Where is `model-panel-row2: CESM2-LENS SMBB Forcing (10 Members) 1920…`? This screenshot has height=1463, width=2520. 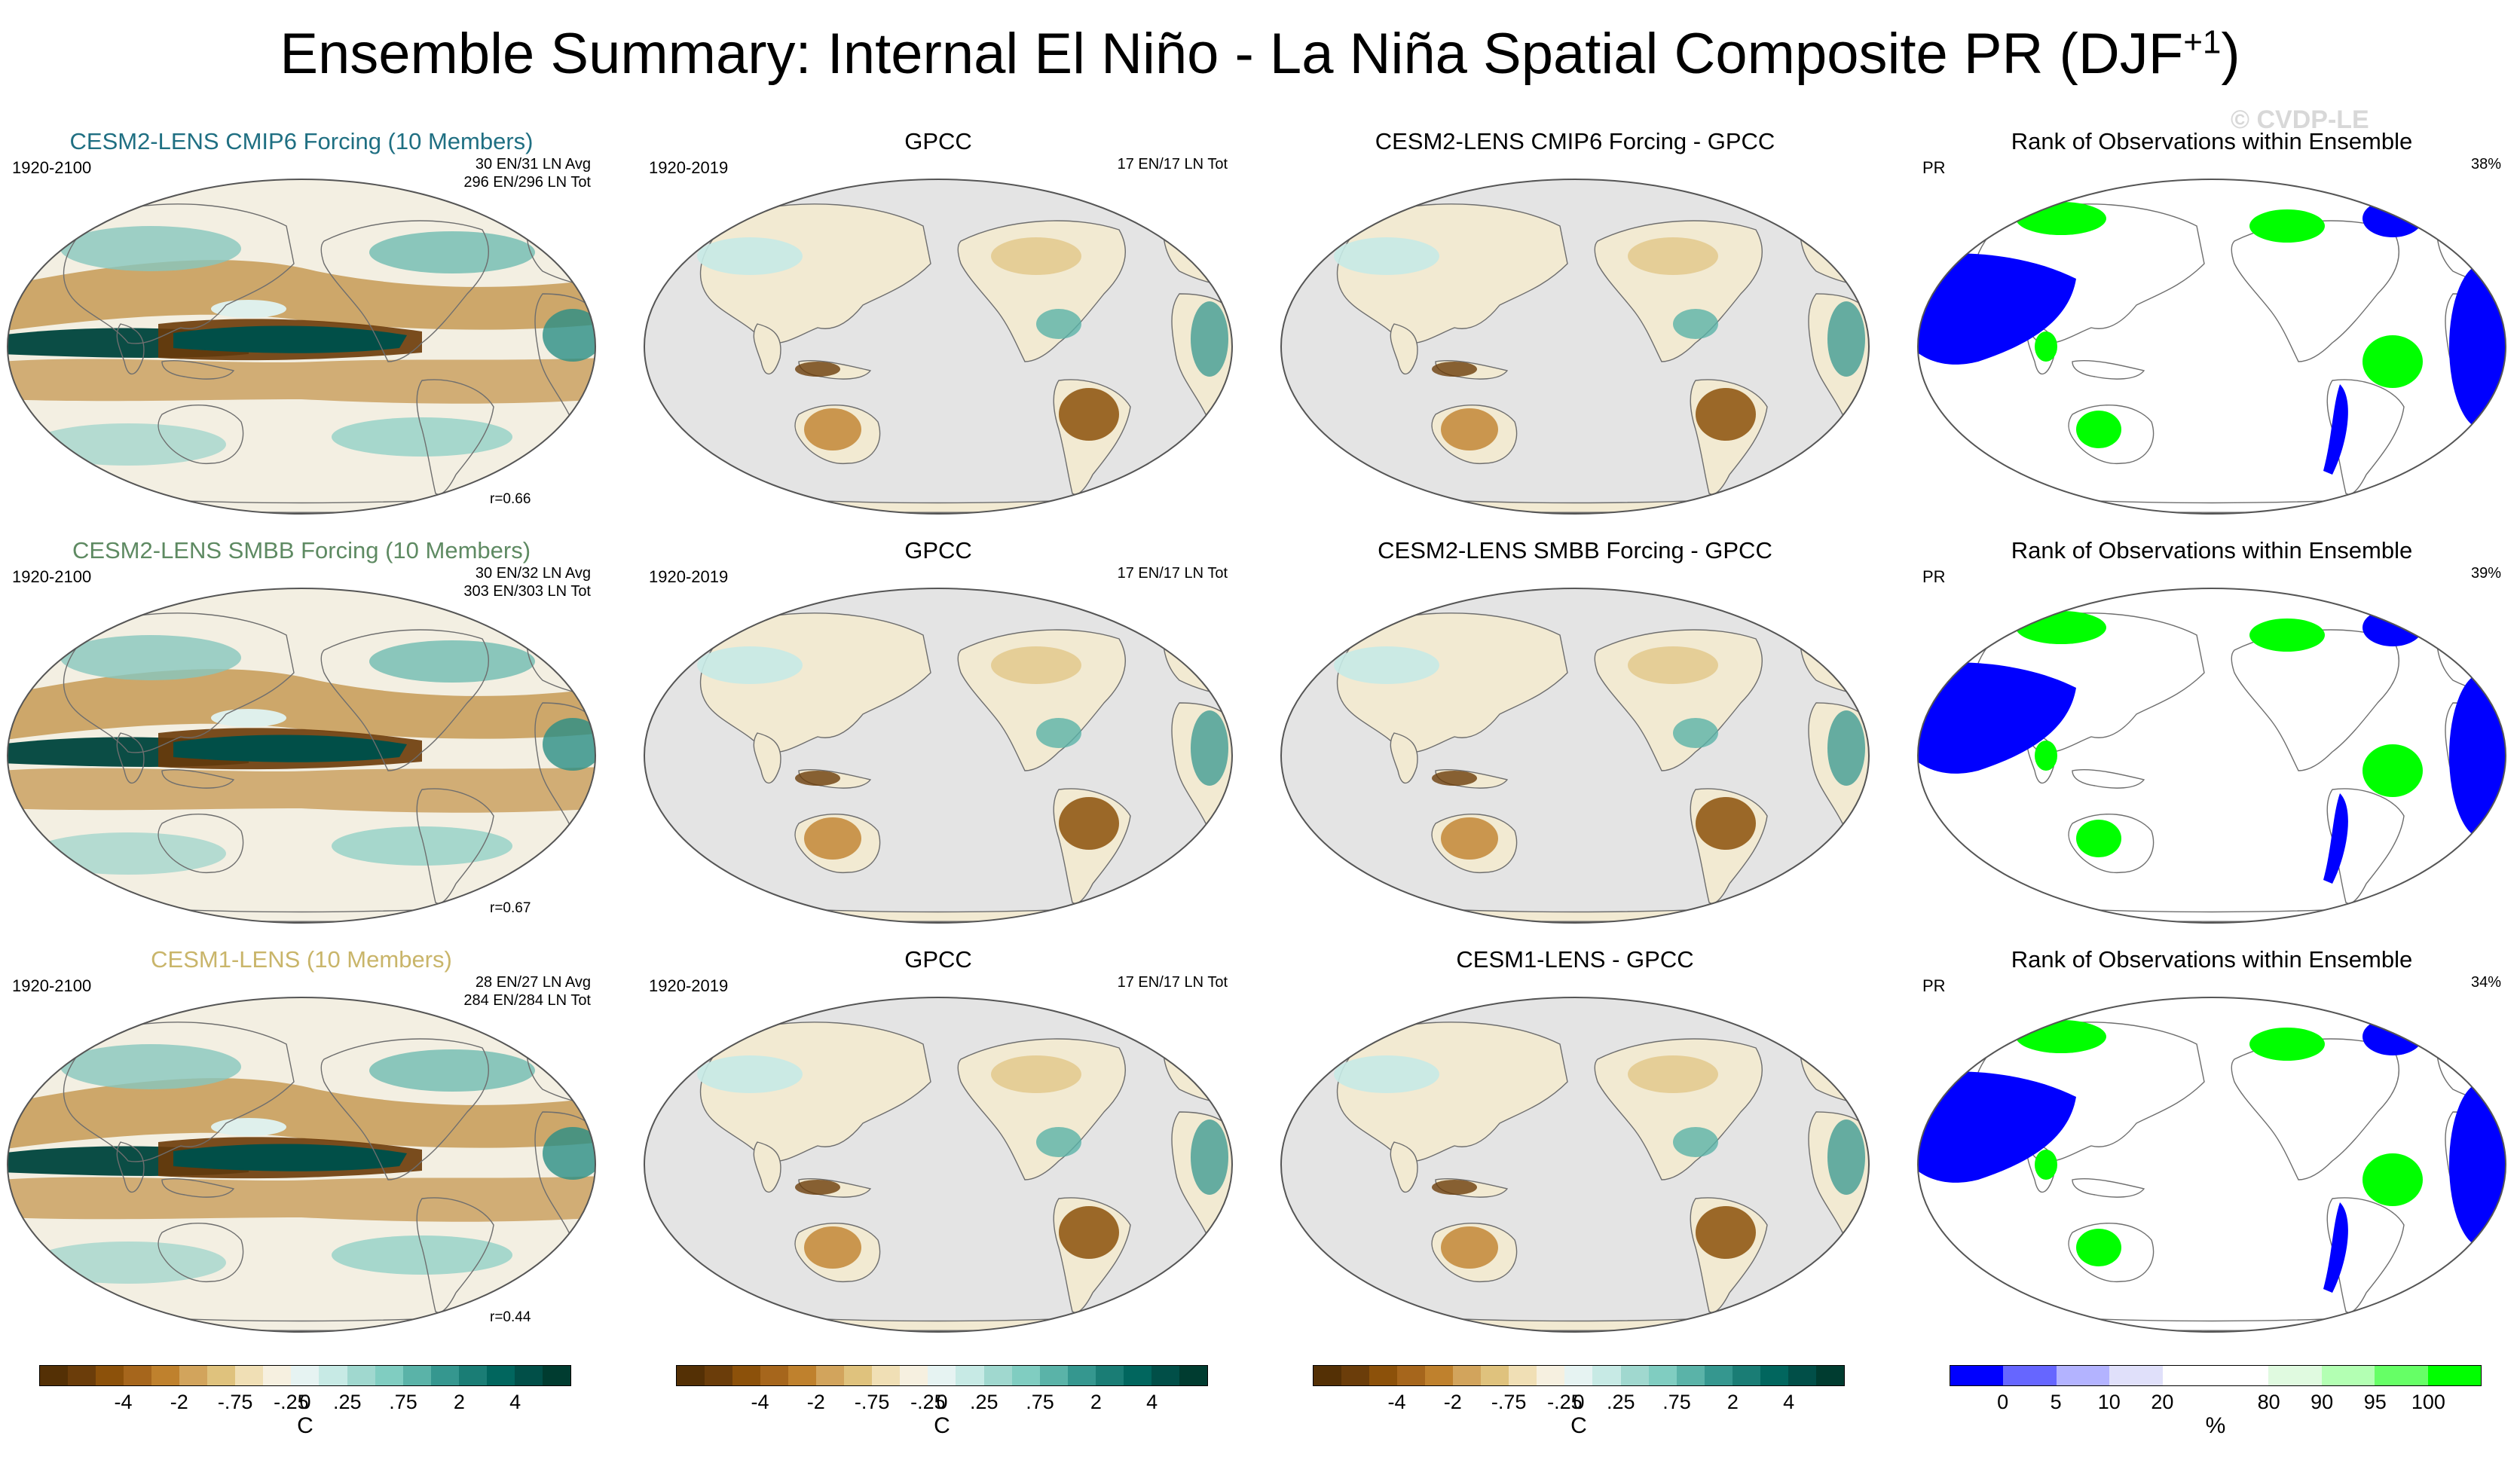 model-panel-row2: CESM2-LENS SMBB Forcing (10 Members) 1920… is located at coordinates (301, 733).